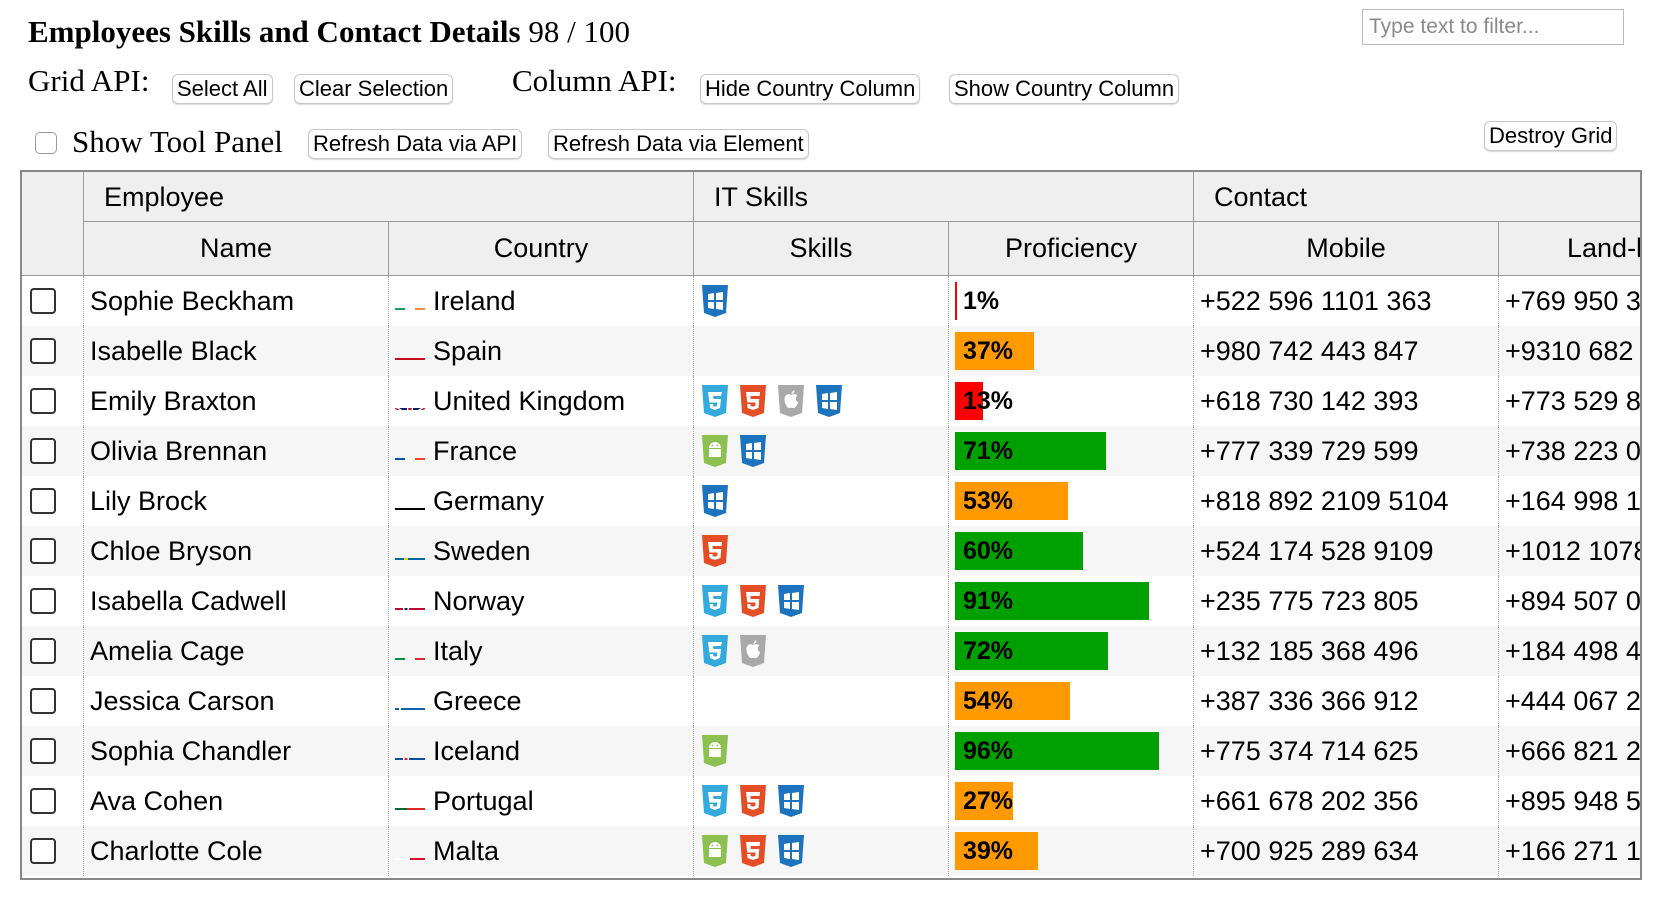  Describe the element at coordinates (236, 851) in the screenshot. I see `name-cell: Charlotte Cole` at that location.